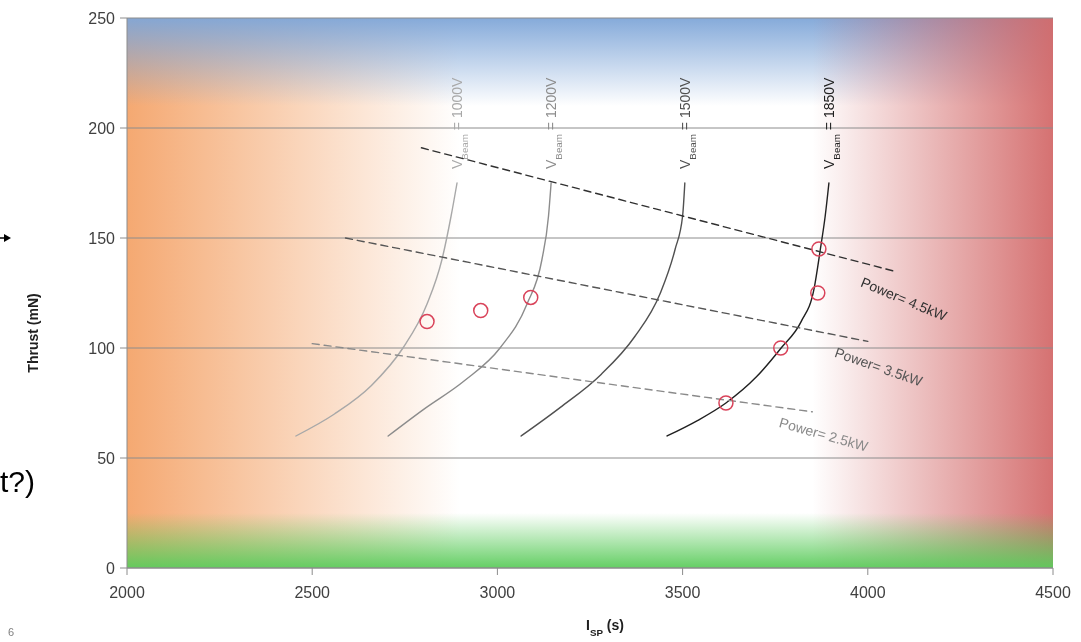 This screenshot has width=1081, height=642. What do you see at coordinates (102, 348) in the screenshot?
I see `y-tick-label: 100` at bounding box center [102, 348].